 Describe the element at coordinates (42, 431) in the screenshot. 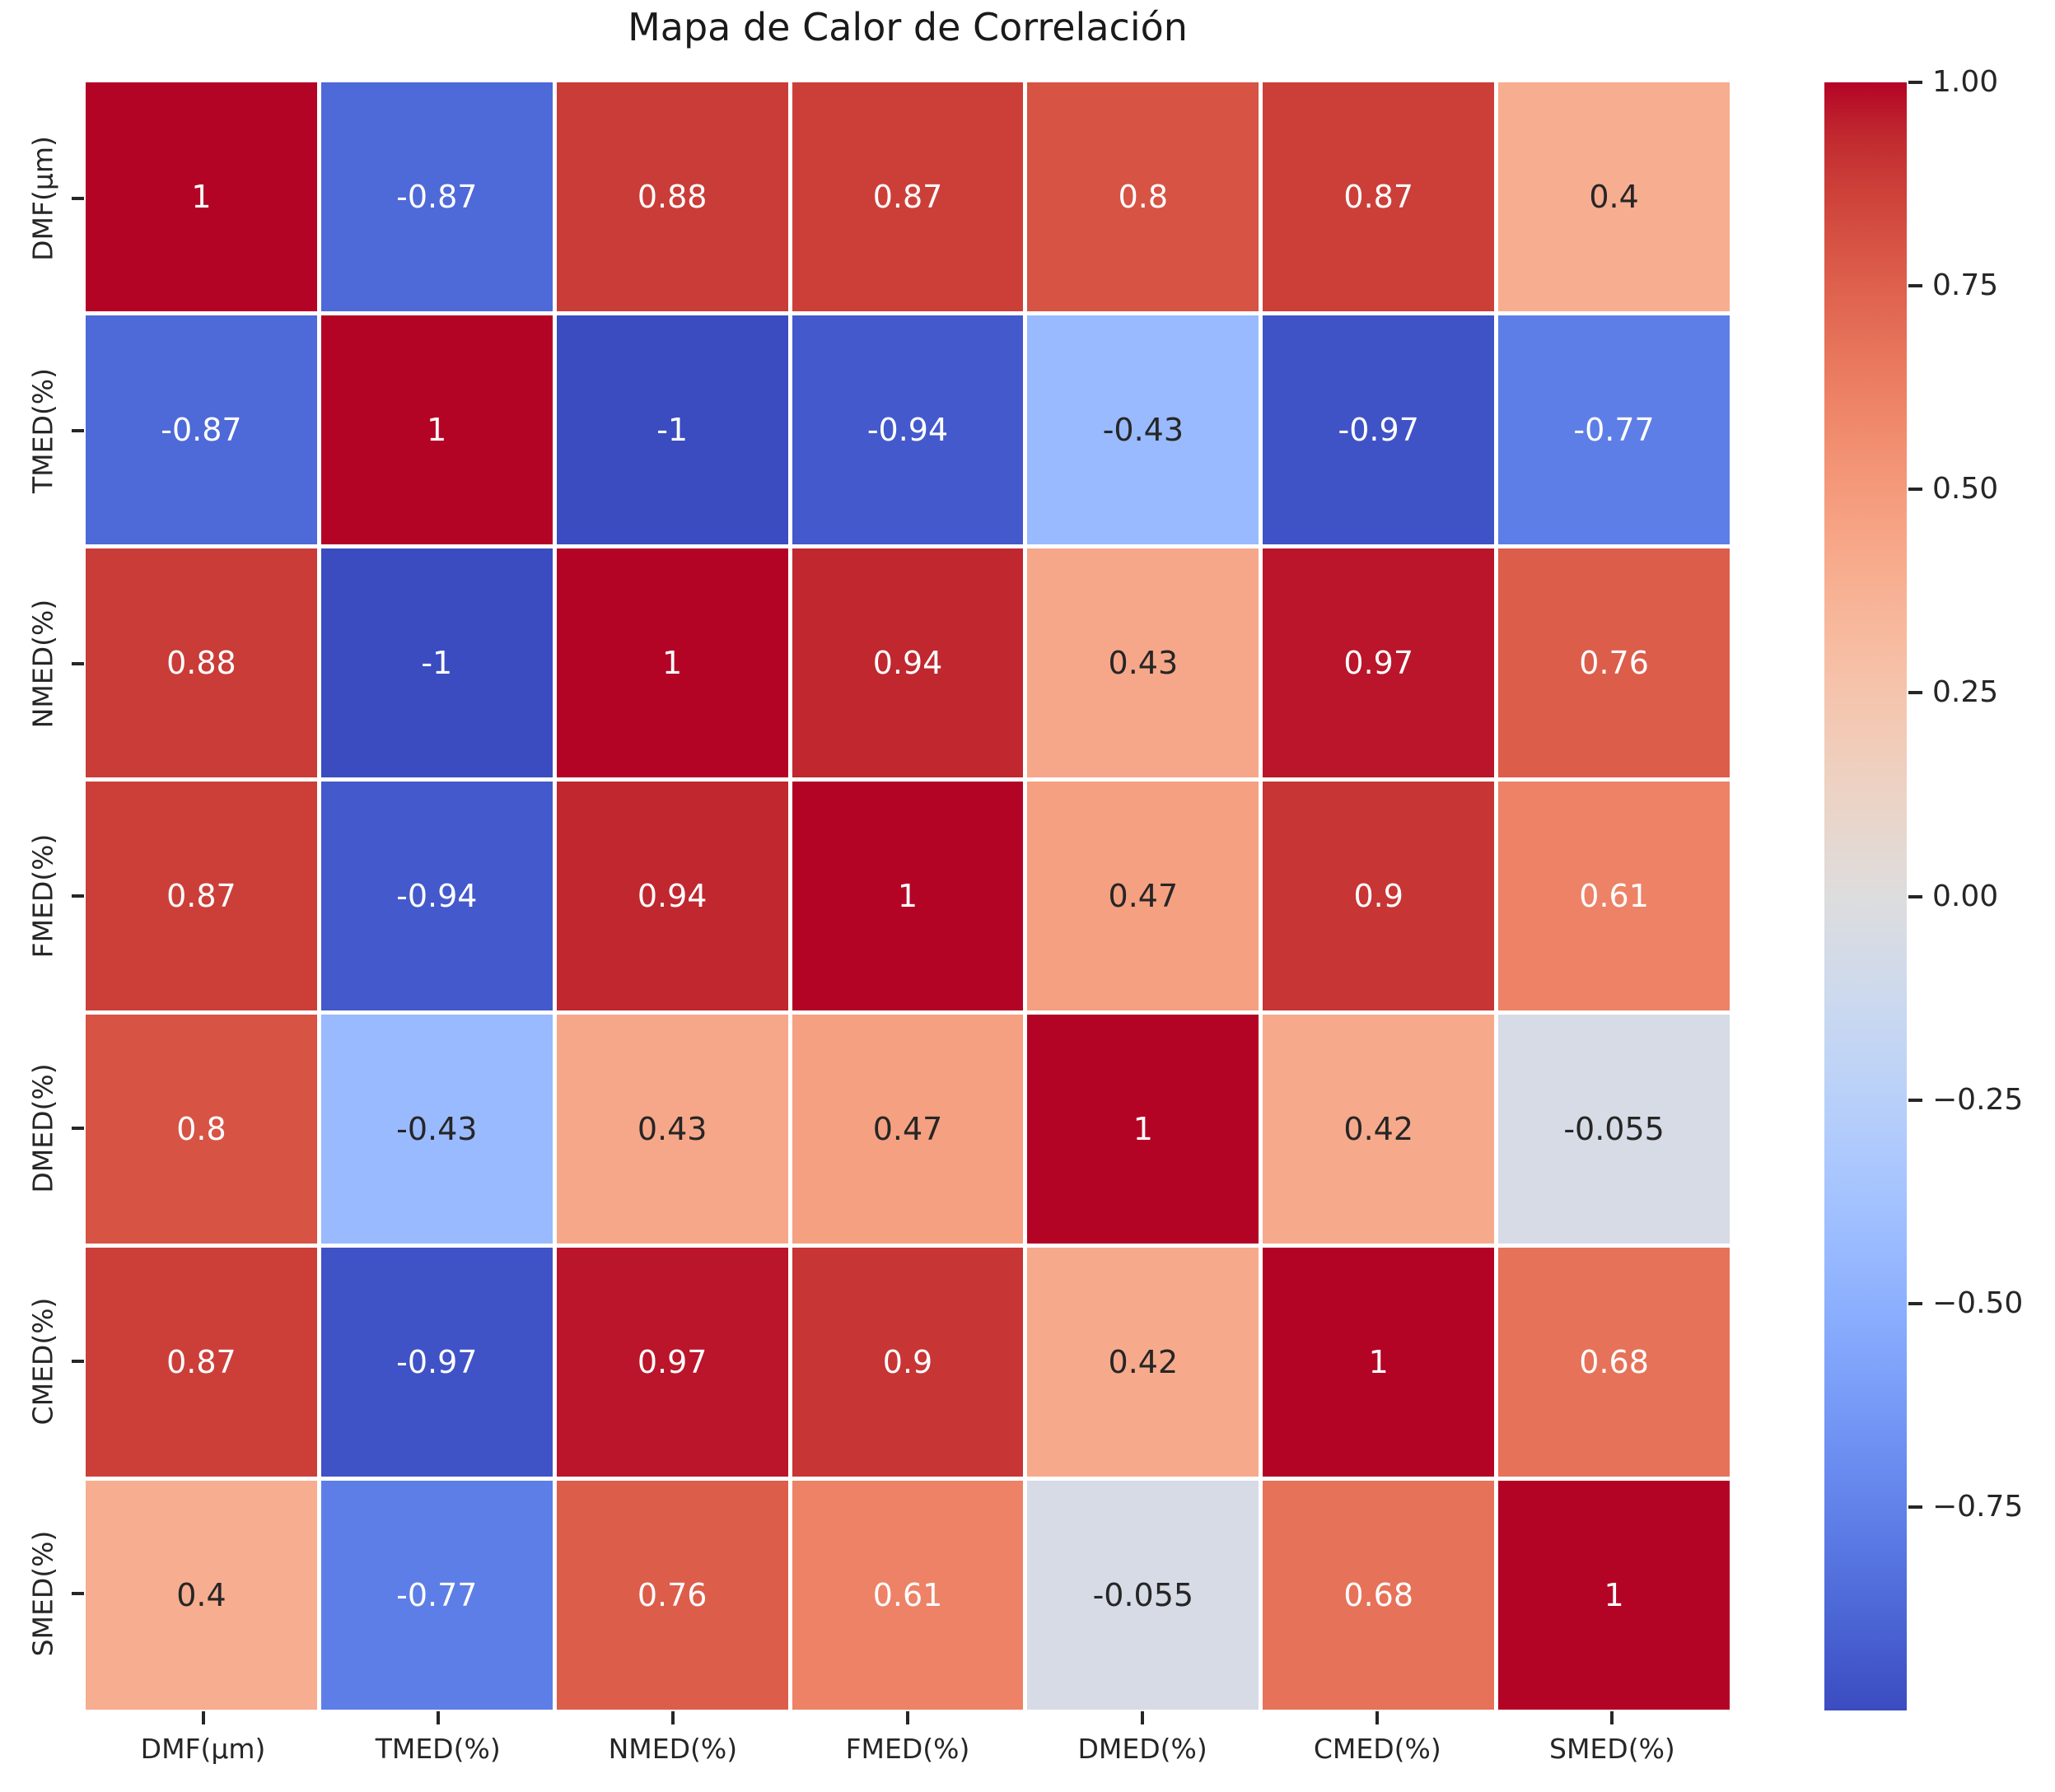

I see `y-tick-label: TMED(%)` at that location.